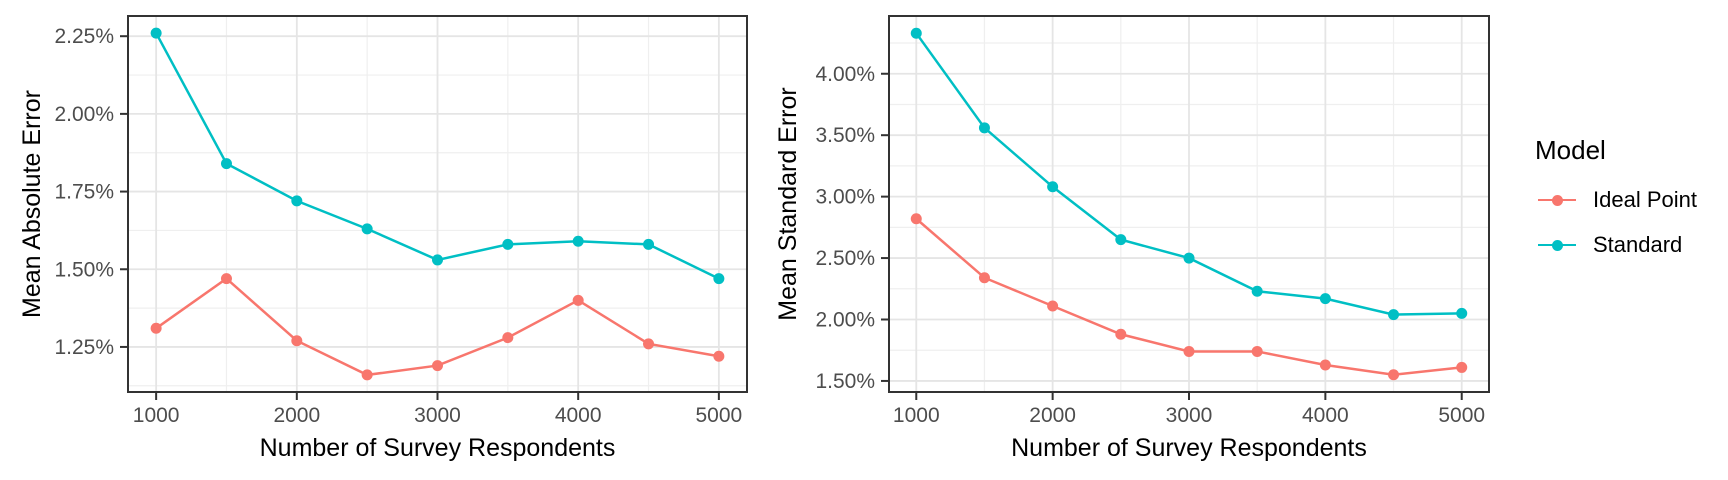 The image size is (1728, 480). I want to click on legend-label-standard: Standard, so click(1638, 244).